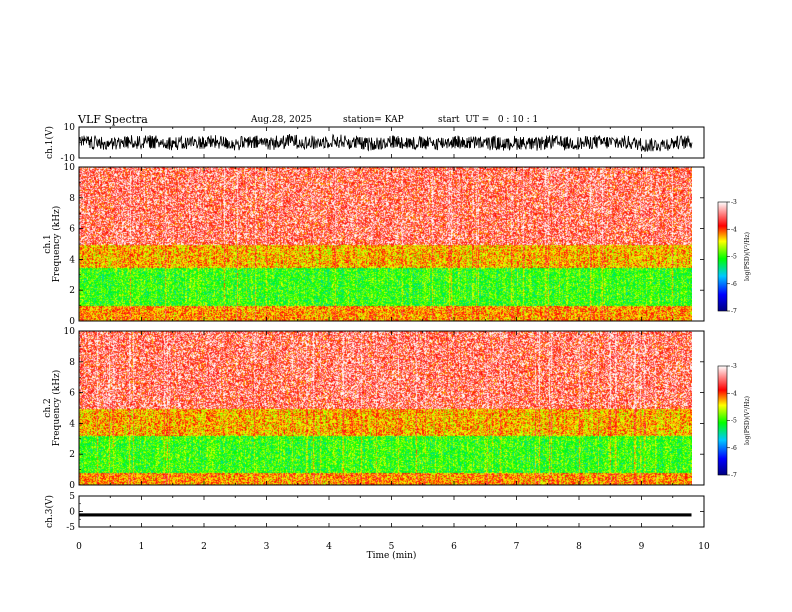 This screenshot has width=792, height=612. What do you see at coordinates (488, 120) in the screenshot?
I see `start-ut-label: start UT = 0 : 10 : 1` at bounding box center [488, 120].